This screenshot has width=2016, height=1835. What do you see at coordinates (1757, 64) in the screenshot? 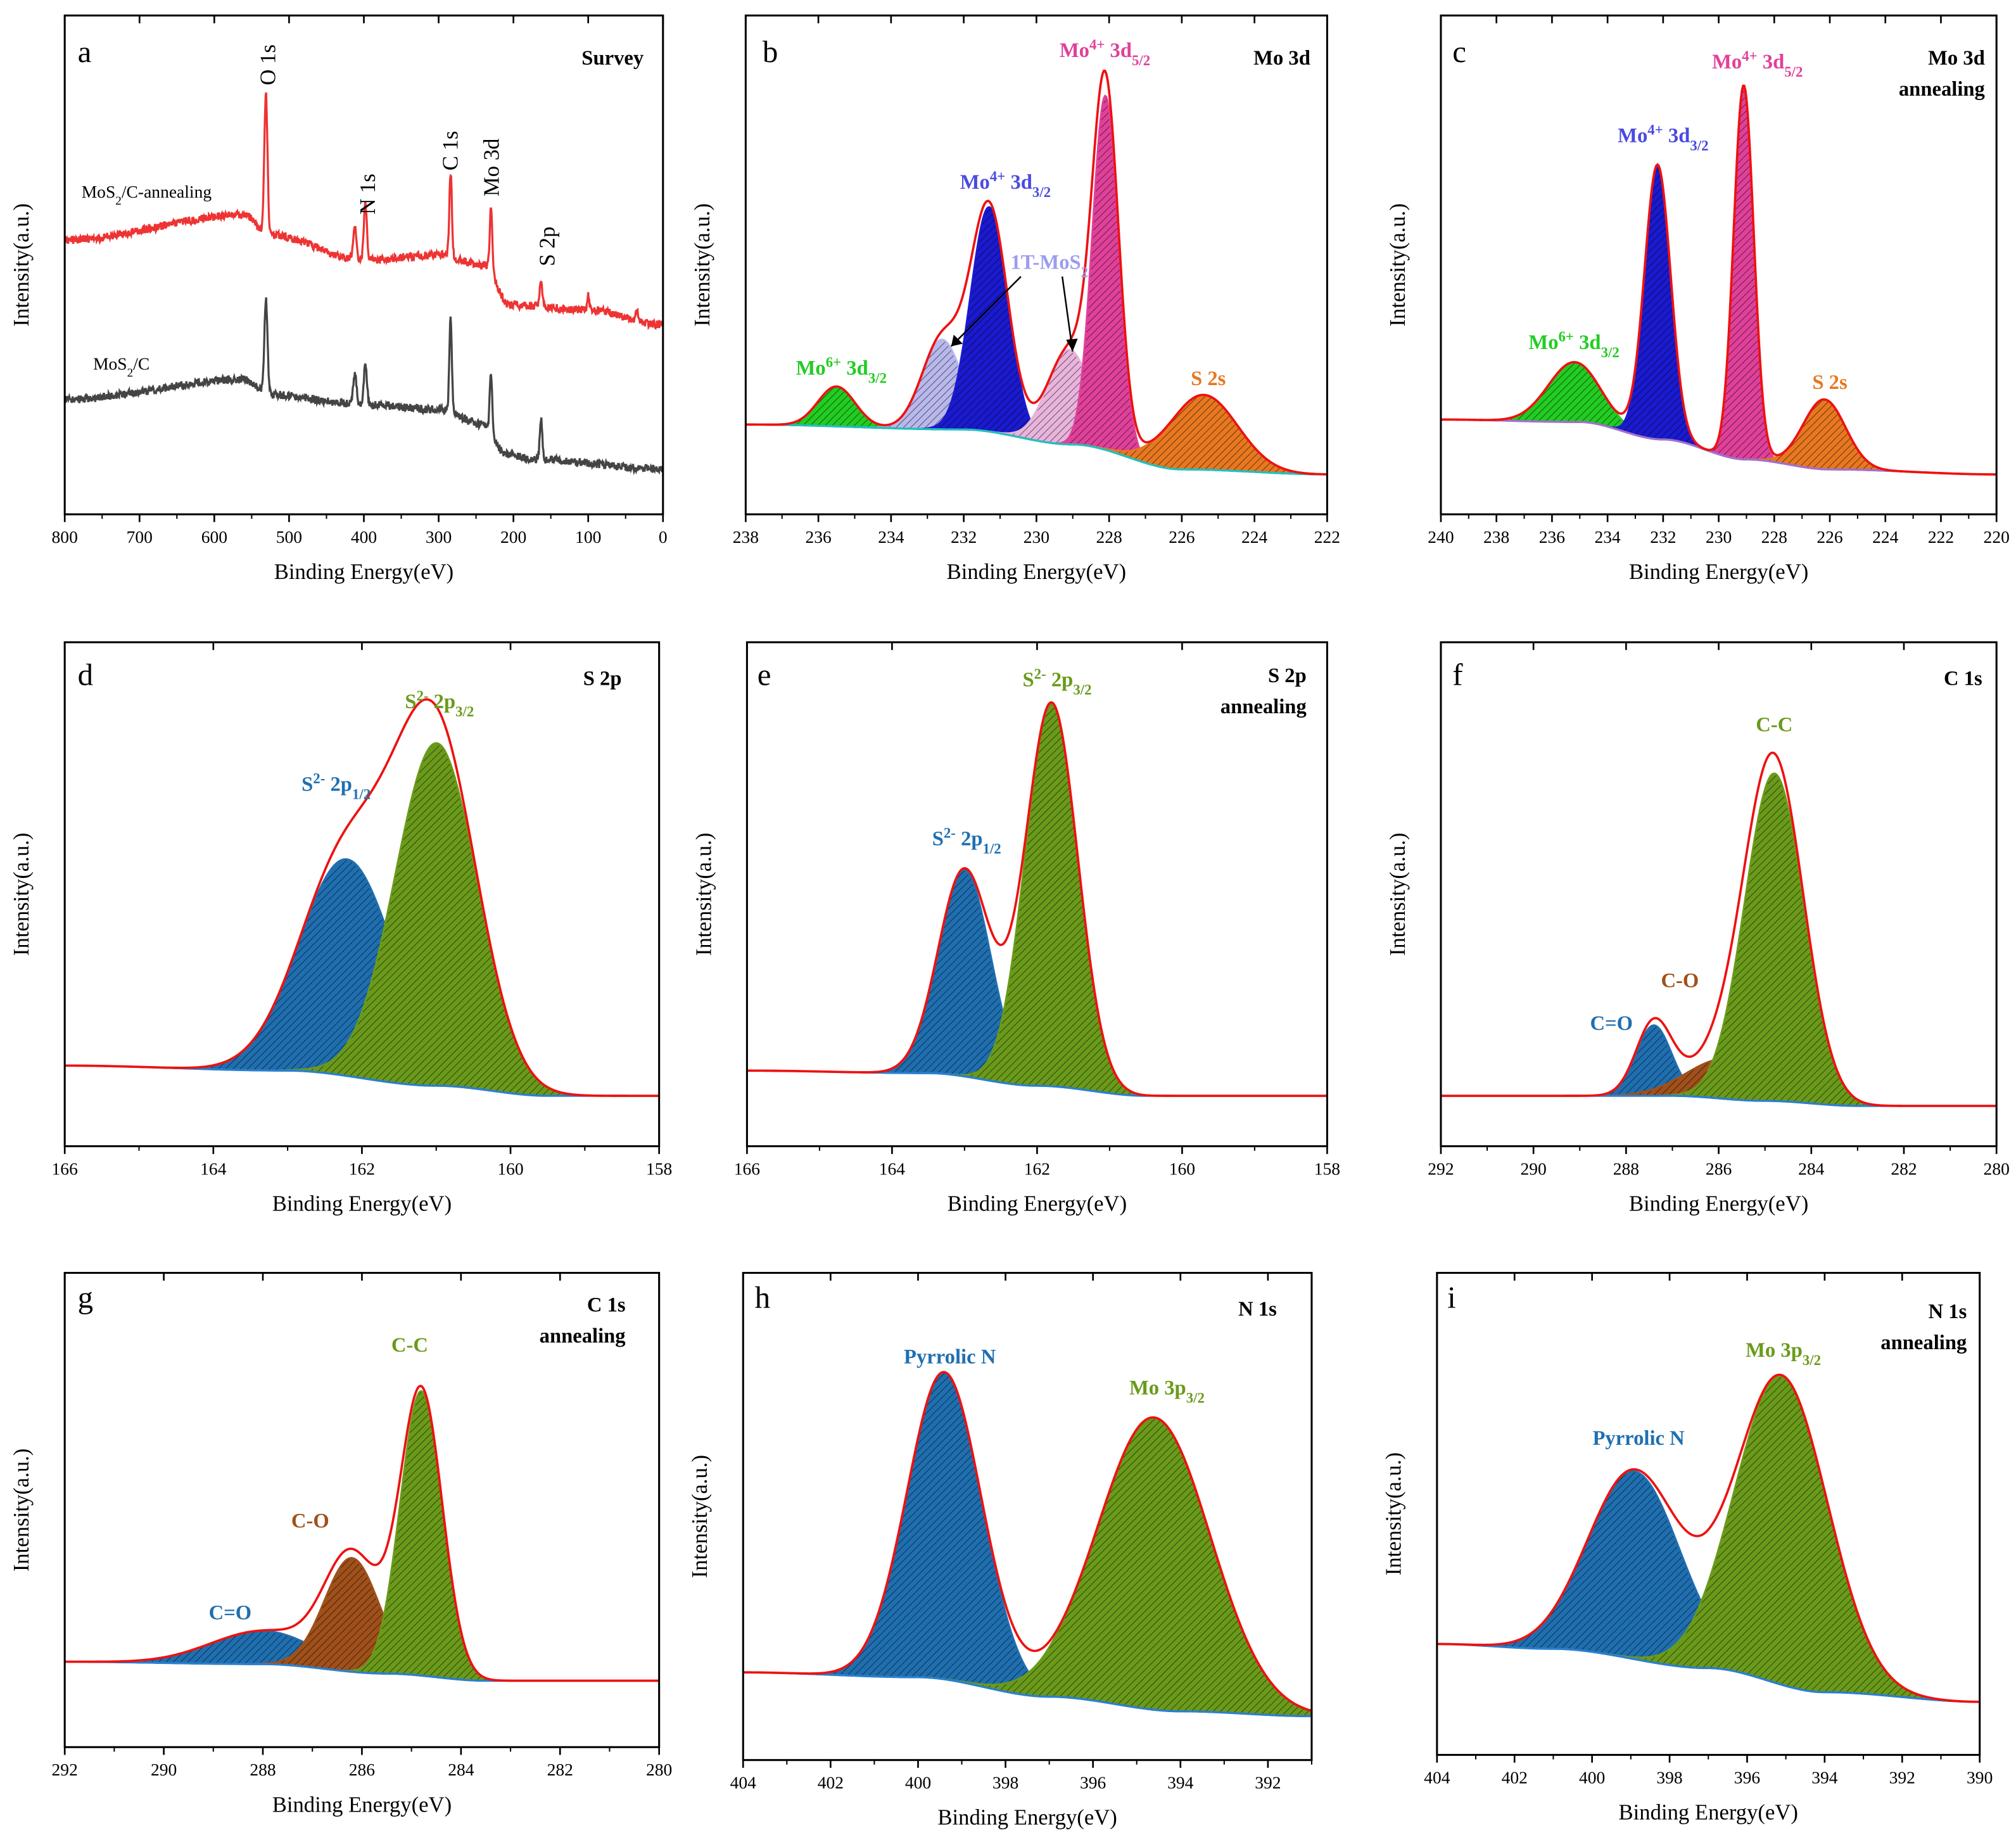
I see `peak-label: Mo4+ 3d5/2` at bounding box center [1757, 64].